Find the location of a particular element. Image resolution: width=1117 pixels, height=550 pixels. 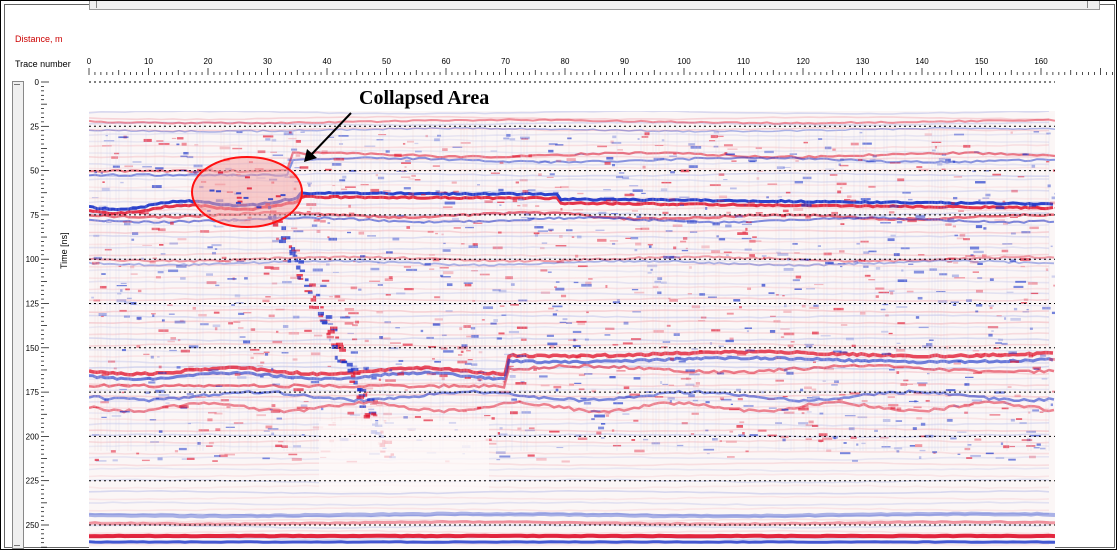

horizontal-scrollbar is located at coordinates (594, 5).